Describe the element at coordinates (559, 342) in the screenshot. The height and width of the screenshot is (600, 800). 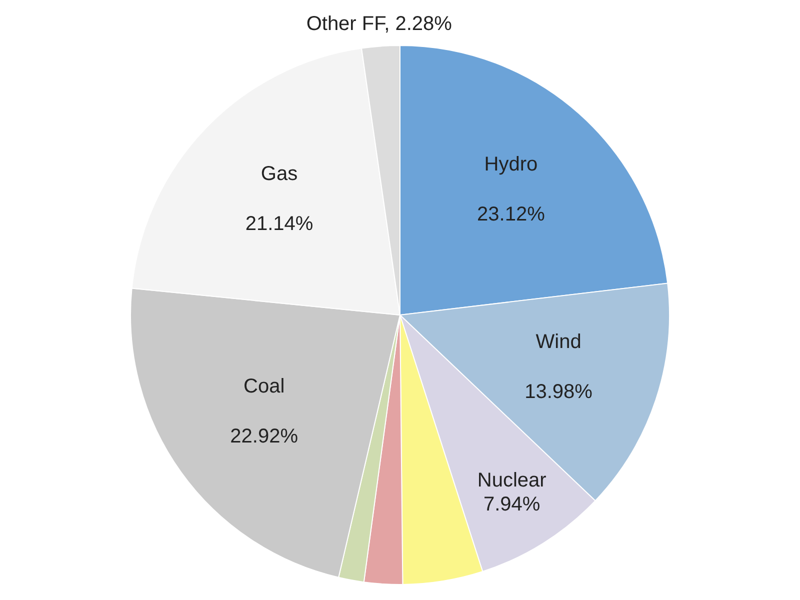
I see `slice-label: Wind` at that location.